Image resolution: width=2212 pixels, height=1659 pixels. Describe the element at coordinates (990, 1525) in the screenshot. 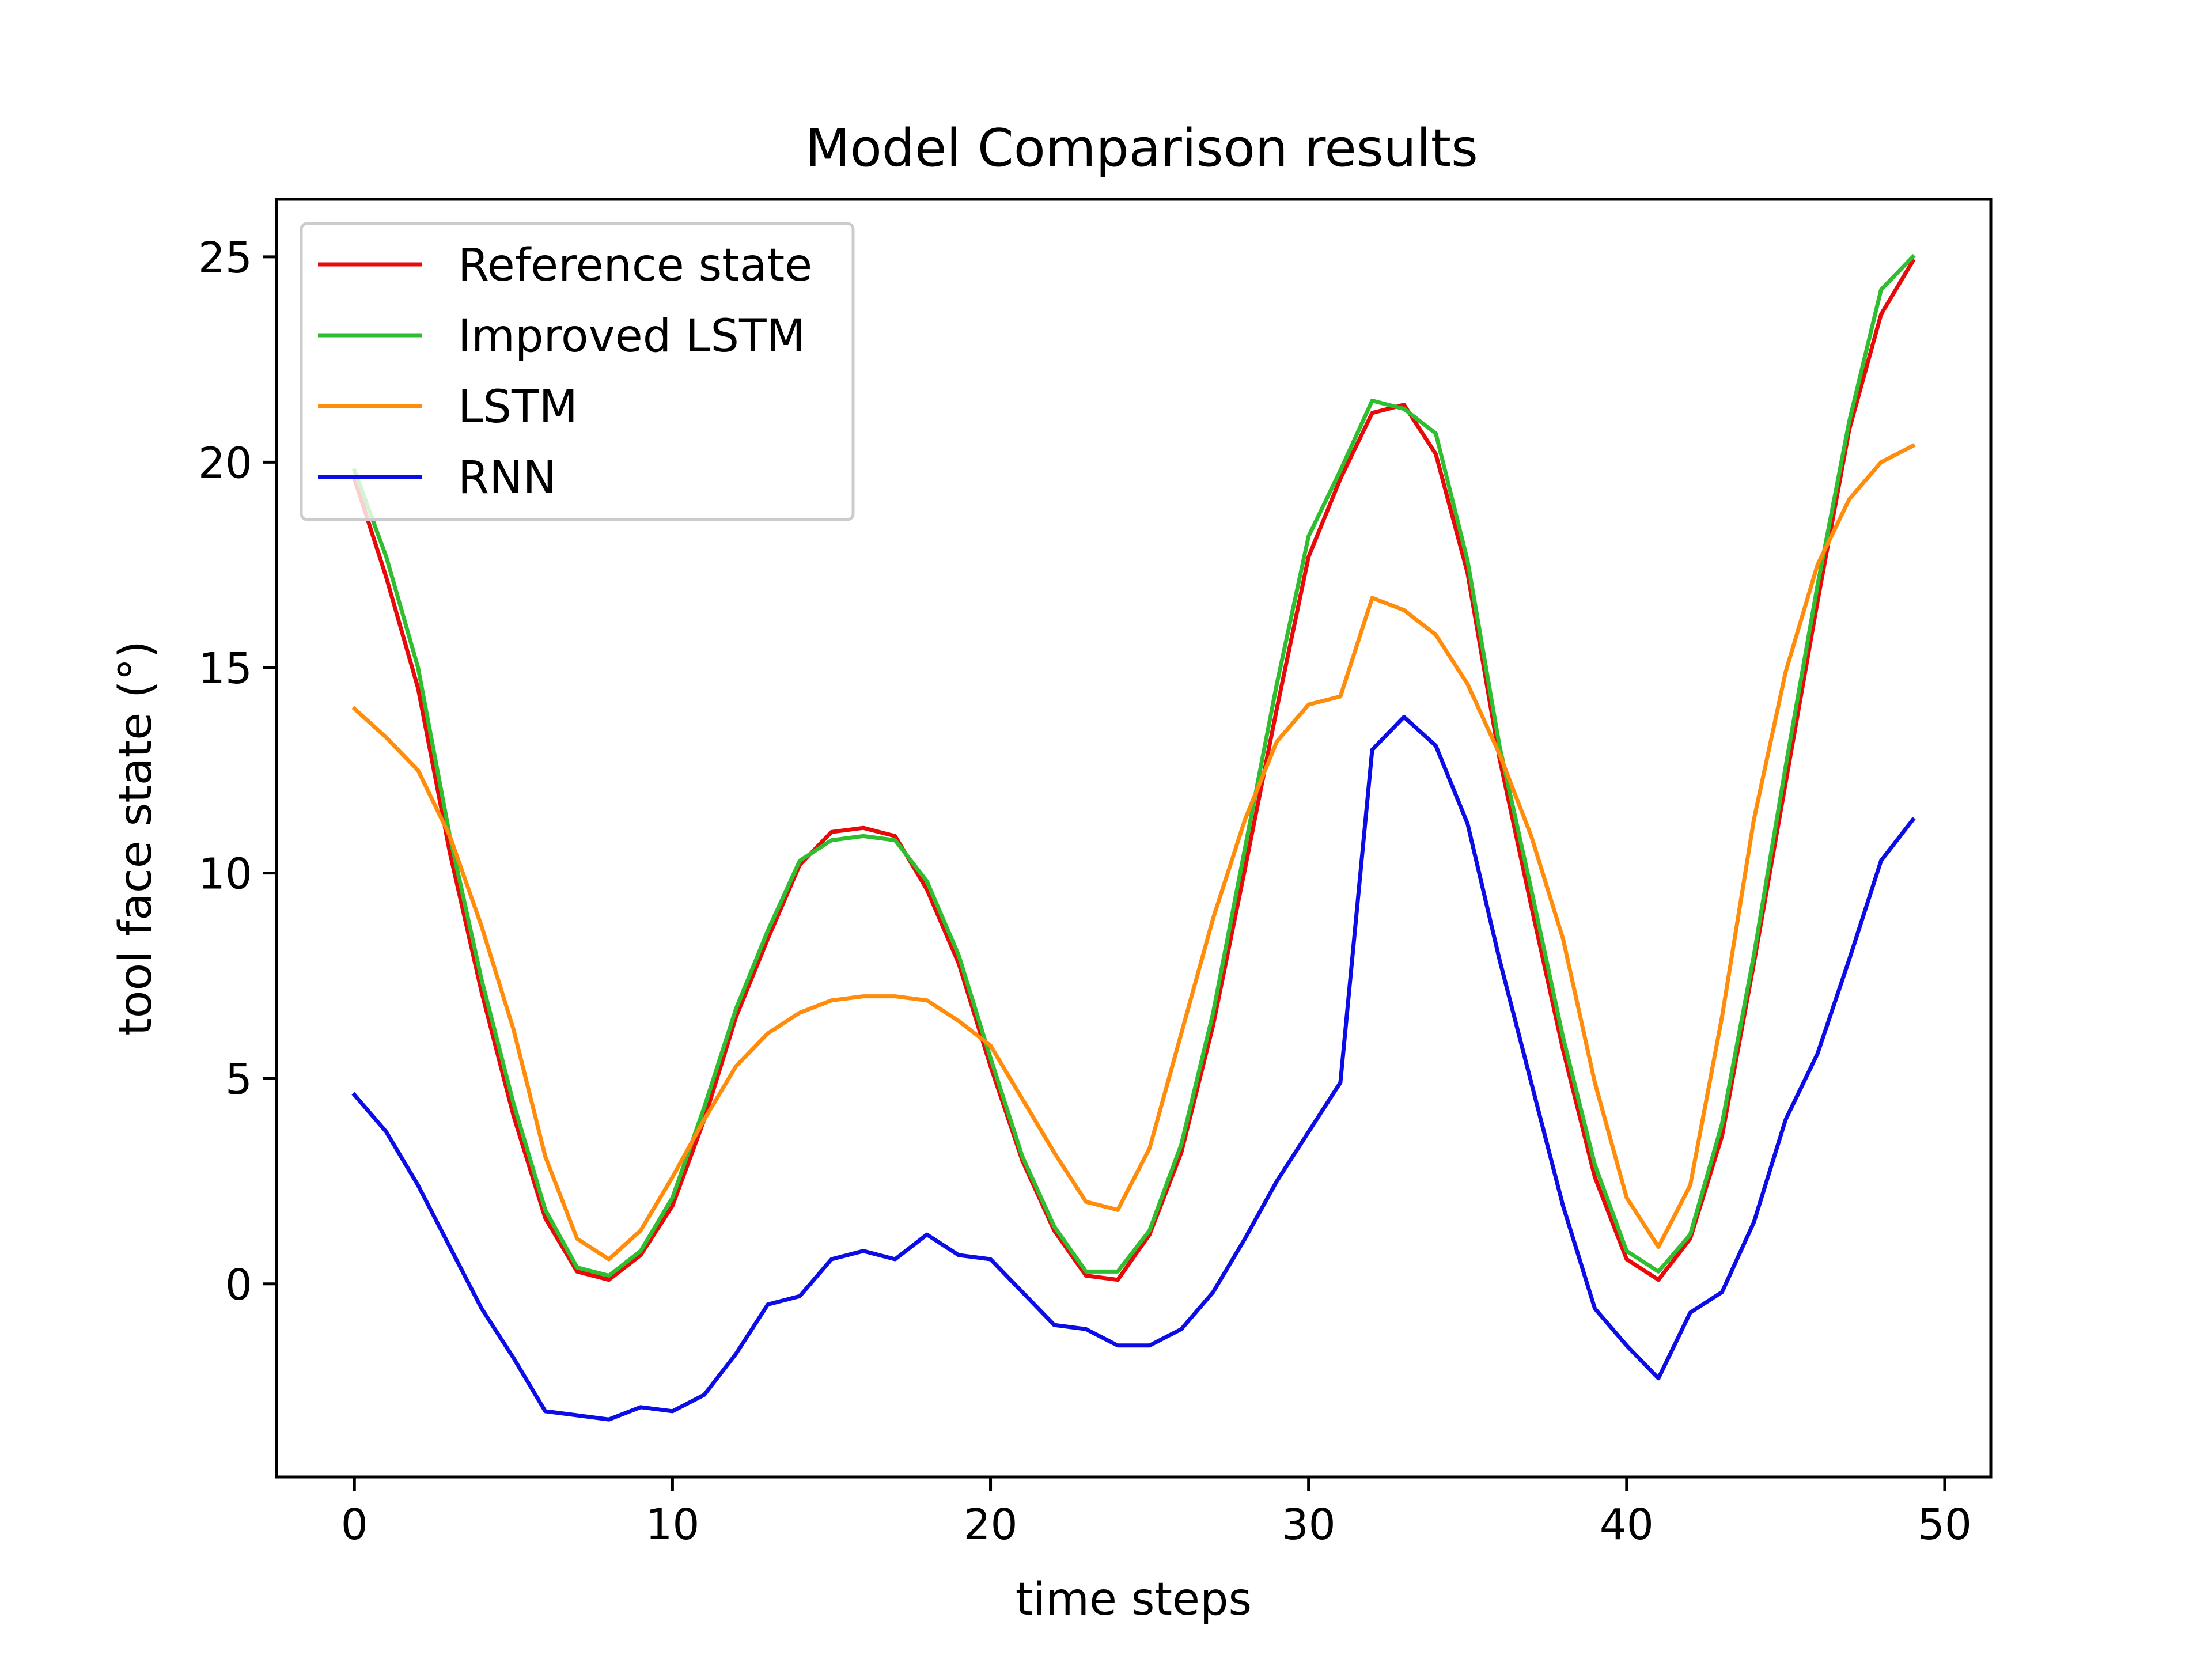

I see `x-tick-label: 20` at that location.